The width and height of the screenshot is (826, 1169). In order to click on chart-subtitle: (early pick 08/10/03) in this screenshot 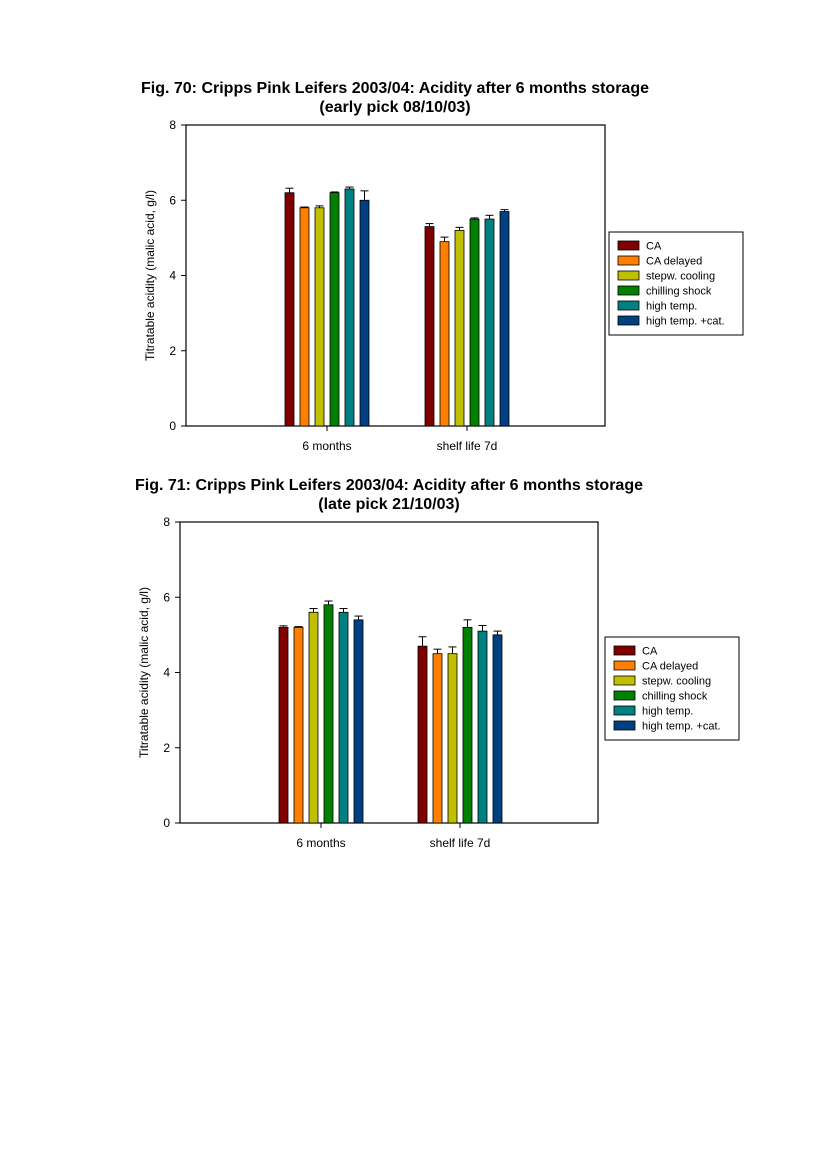, I will do `click(395, 107)`.